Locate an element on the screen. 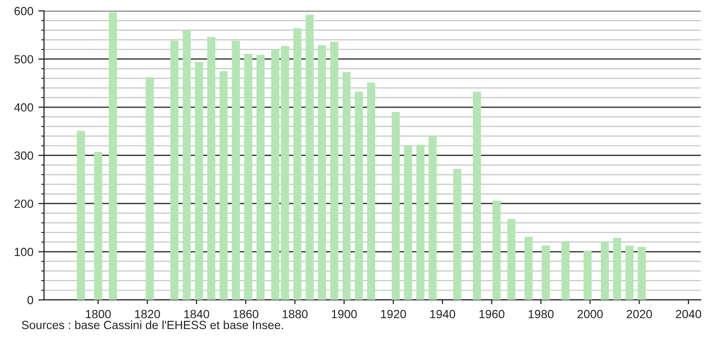 The width and height of the screenshot is (710, 340). x-tick-label: 1940 is located at coordinates (443, 314).